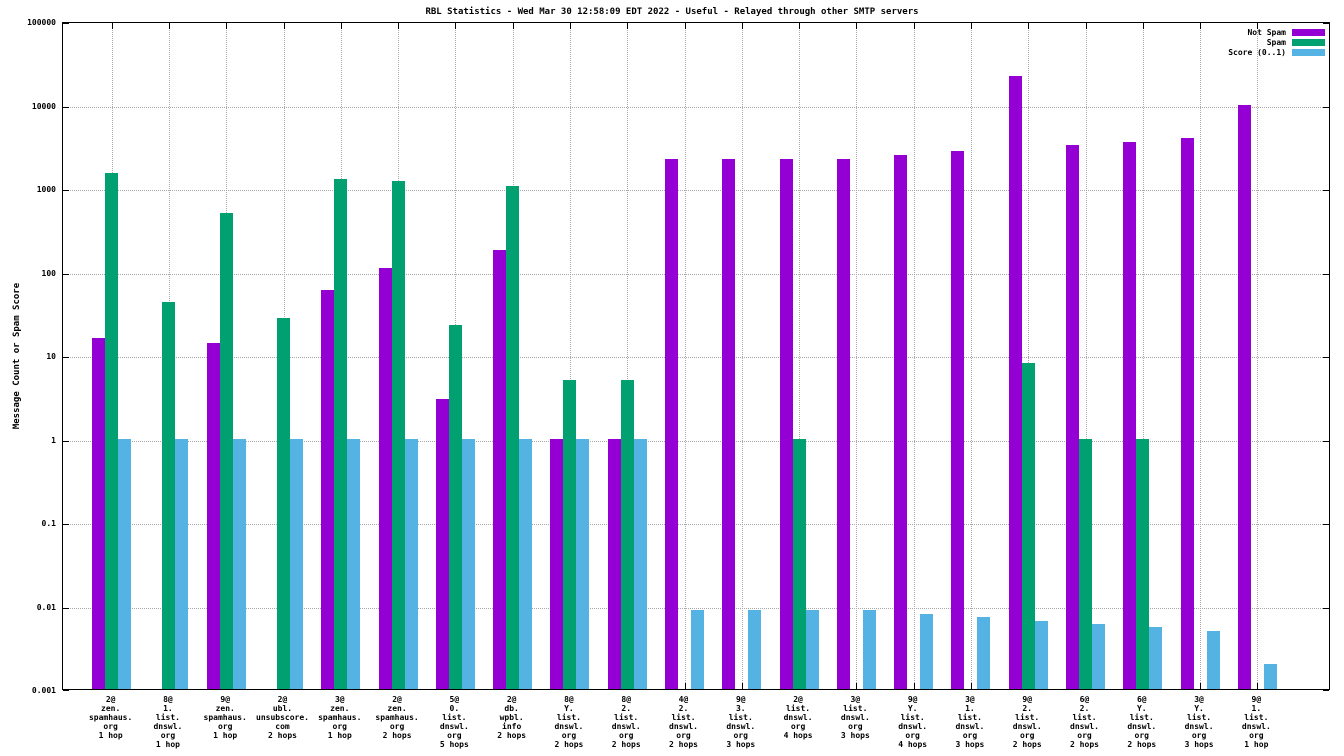  Describe the element at coordinates (340, 717) in the screenshot. I see `x-tick-label: 3@ zen. spamhaus. org 1 hop` at that location.